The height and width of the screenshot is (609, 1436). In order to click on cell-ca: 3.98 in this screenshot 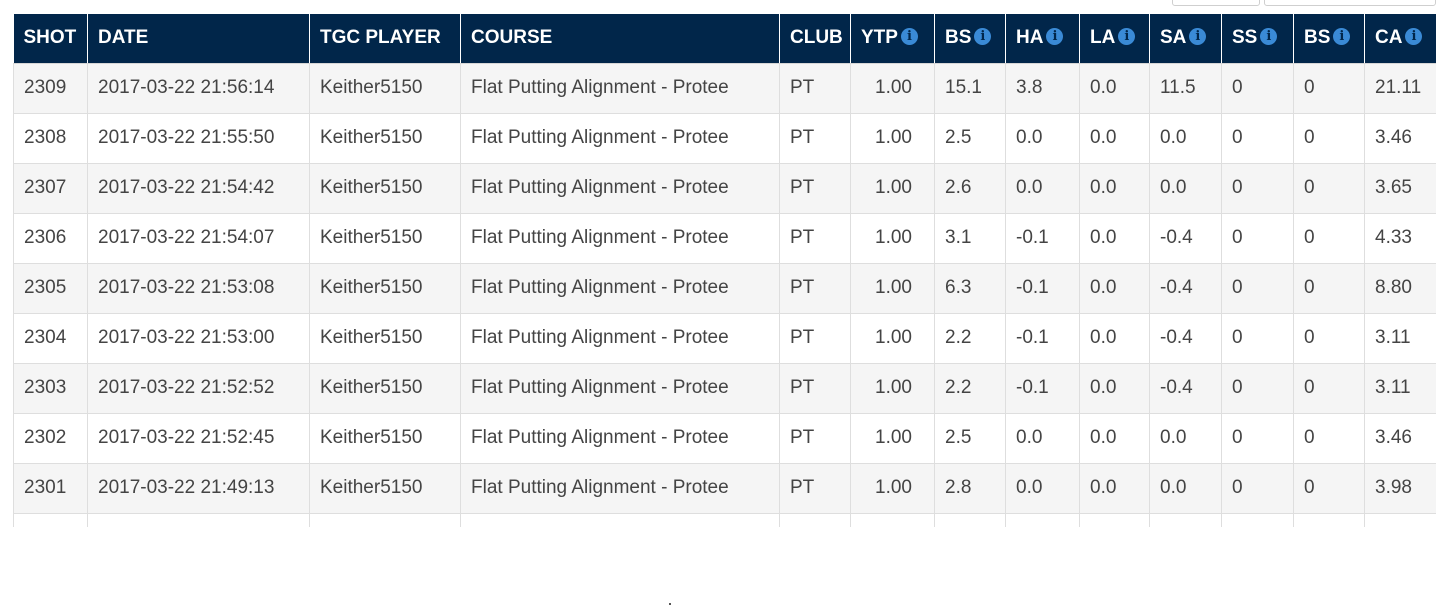, I will do `click(1400, 488)`.